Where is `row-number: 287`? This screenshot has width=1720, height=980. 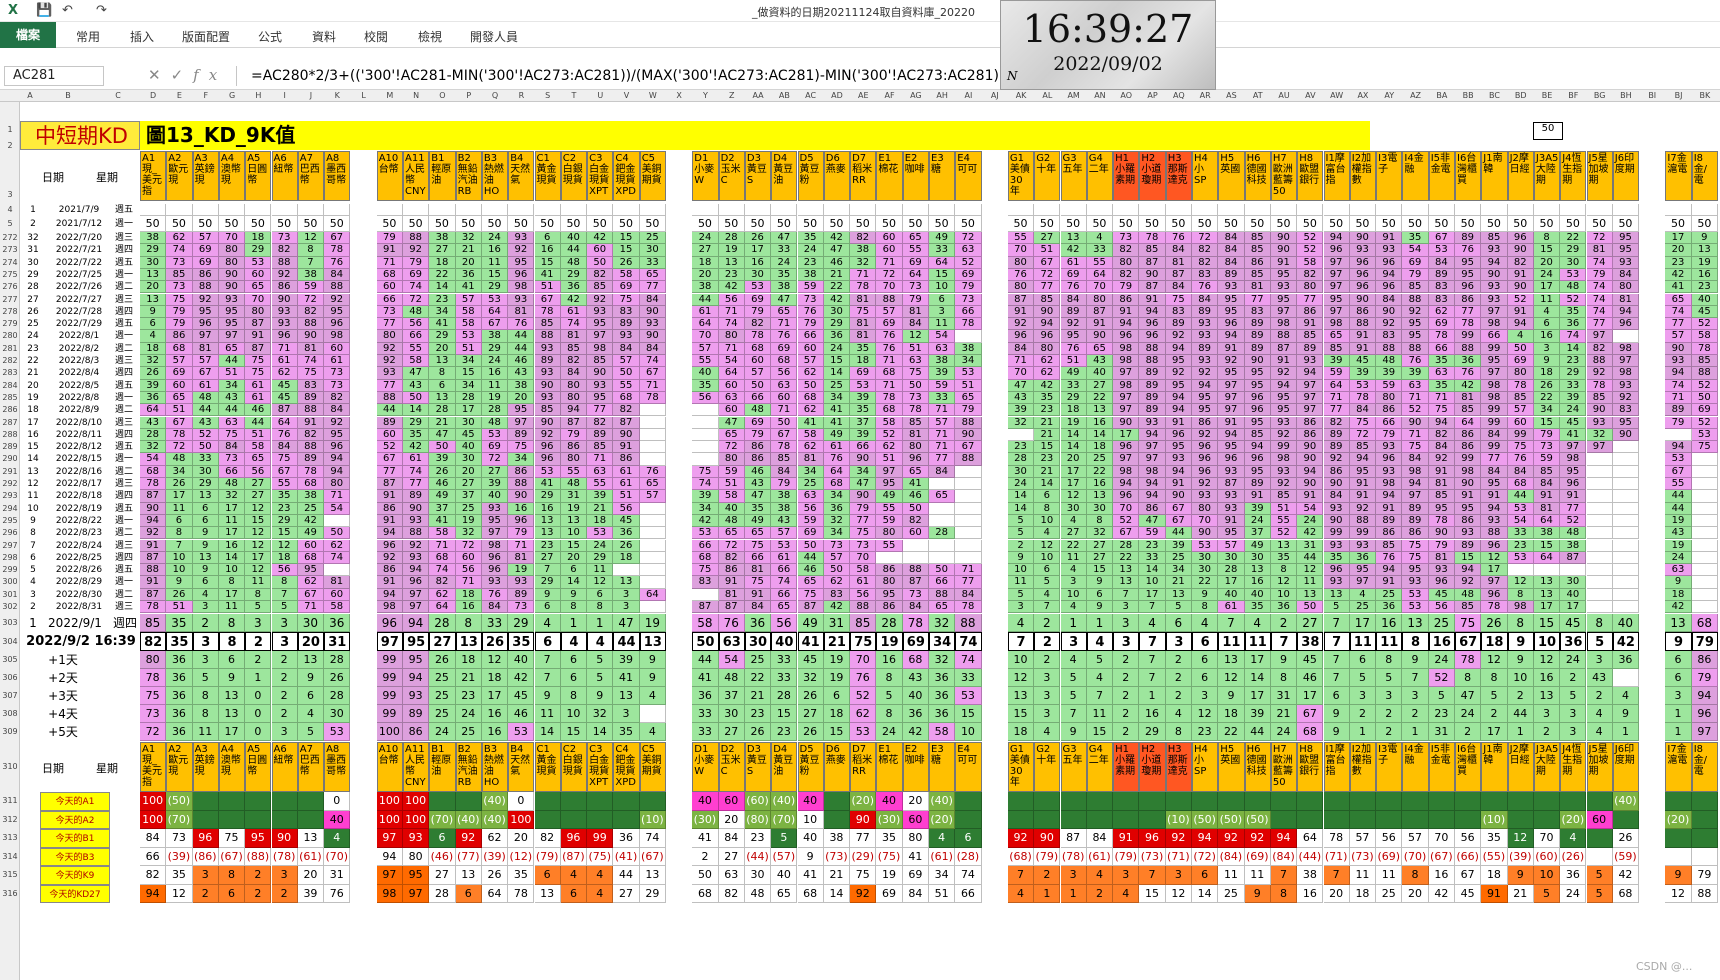
row-number: 287 is located at coordinates (10, 422).